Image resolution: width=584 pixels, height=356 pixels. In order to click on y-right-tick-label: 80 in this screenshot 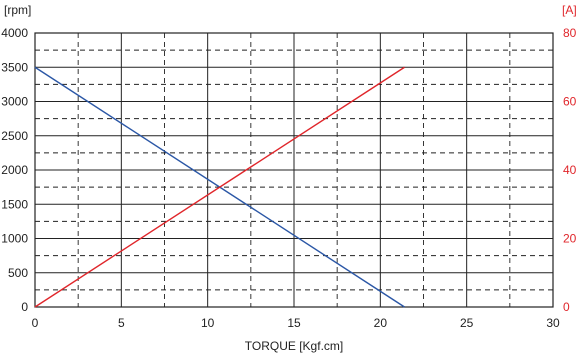, I will do `click(570, 33)`.